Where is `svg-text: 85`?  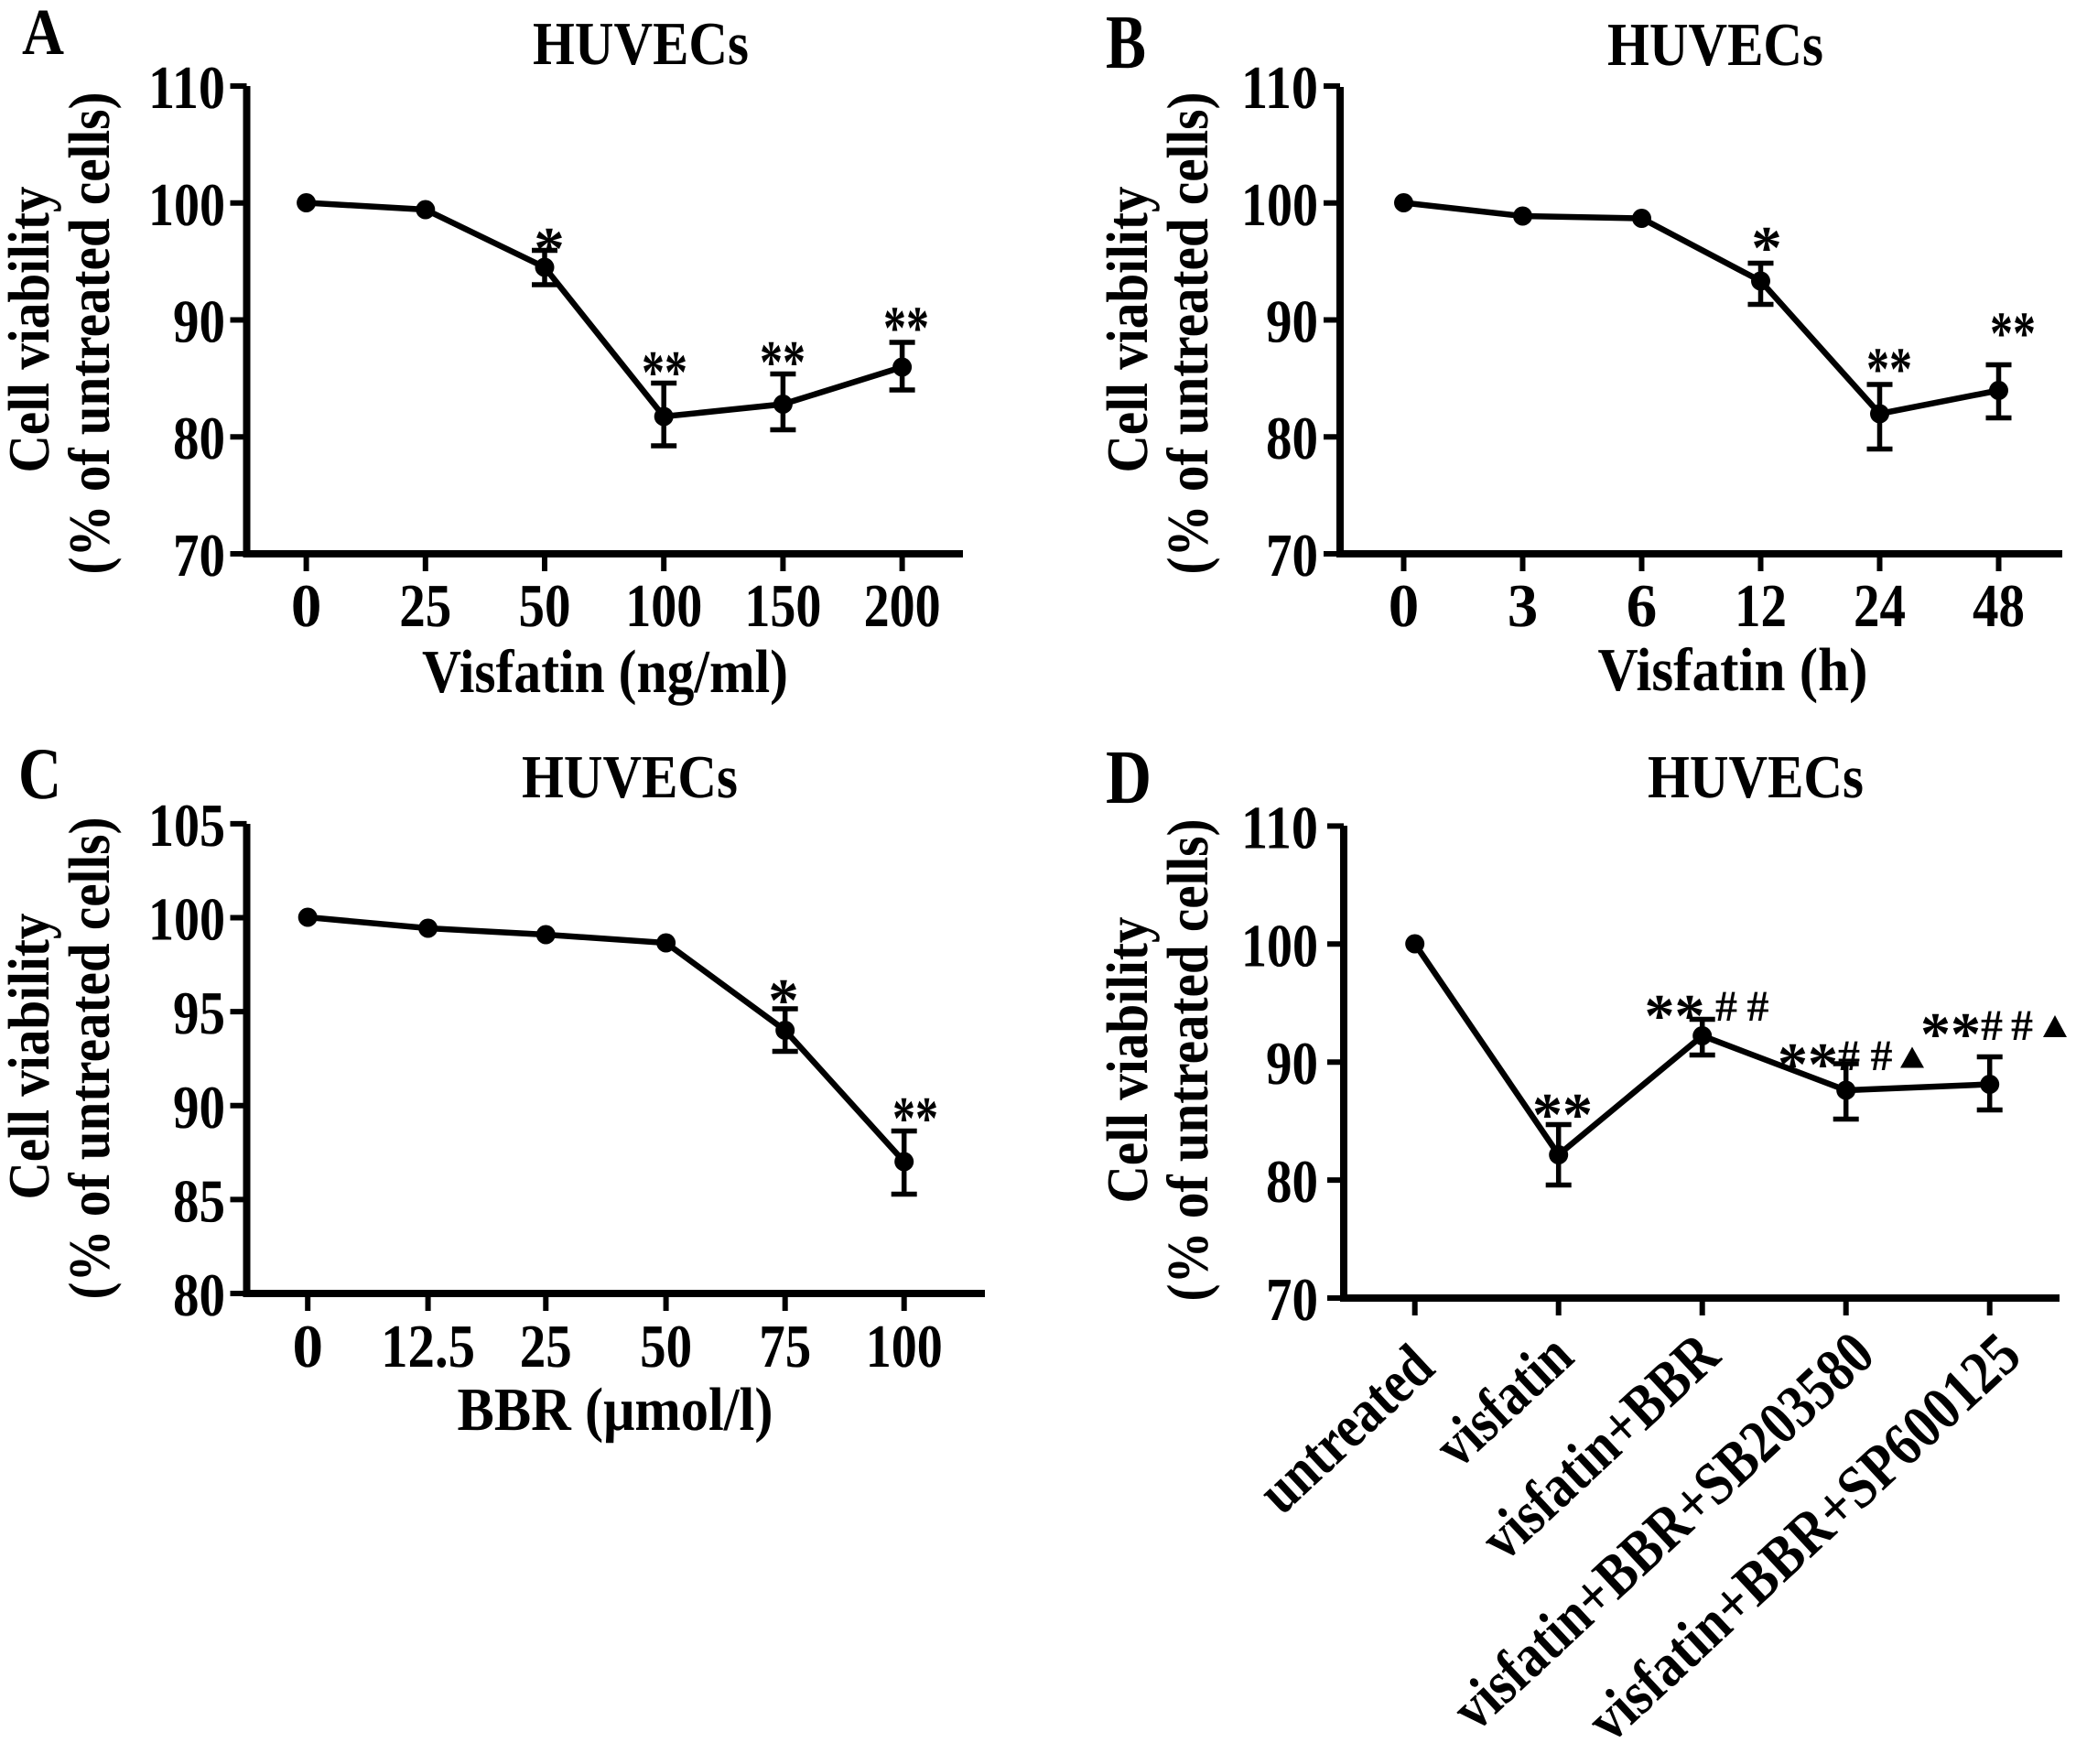
svg-text: 85 is located at coordinates (199, 1201).